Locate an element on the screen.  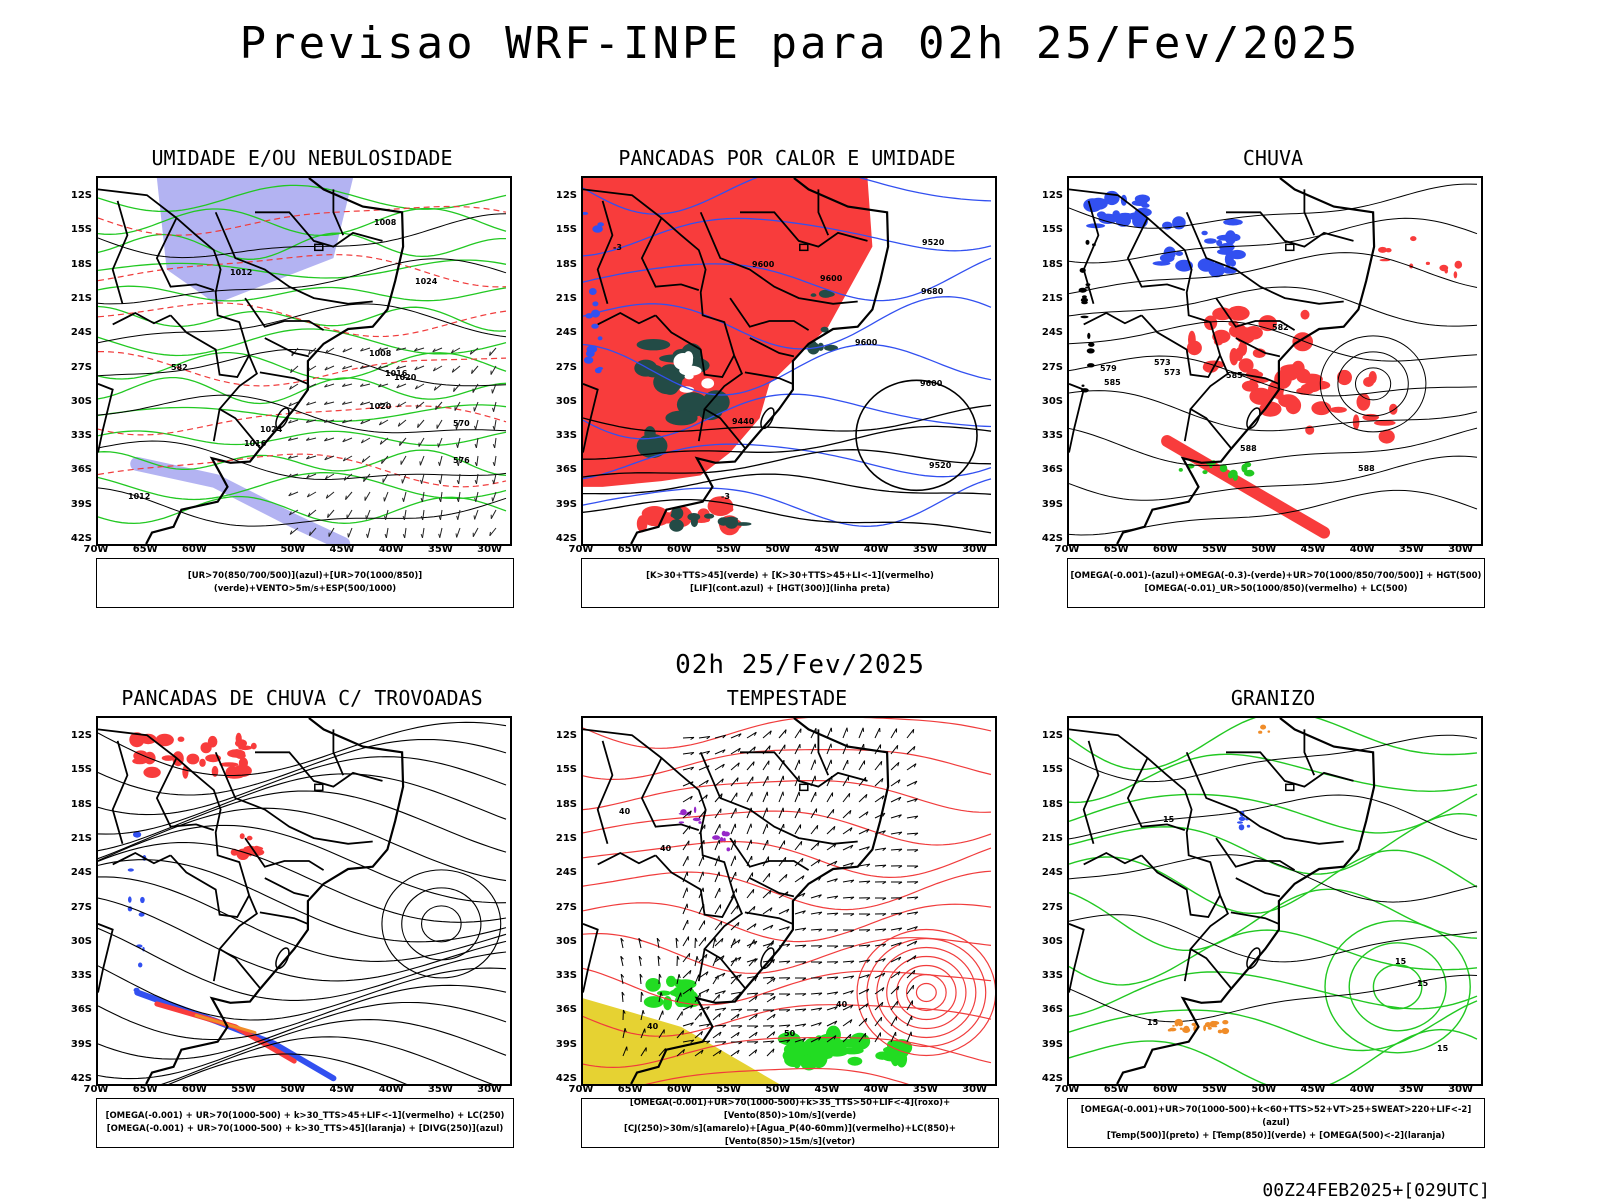
contour-label: 50 is located at coordinates (790, 1033).